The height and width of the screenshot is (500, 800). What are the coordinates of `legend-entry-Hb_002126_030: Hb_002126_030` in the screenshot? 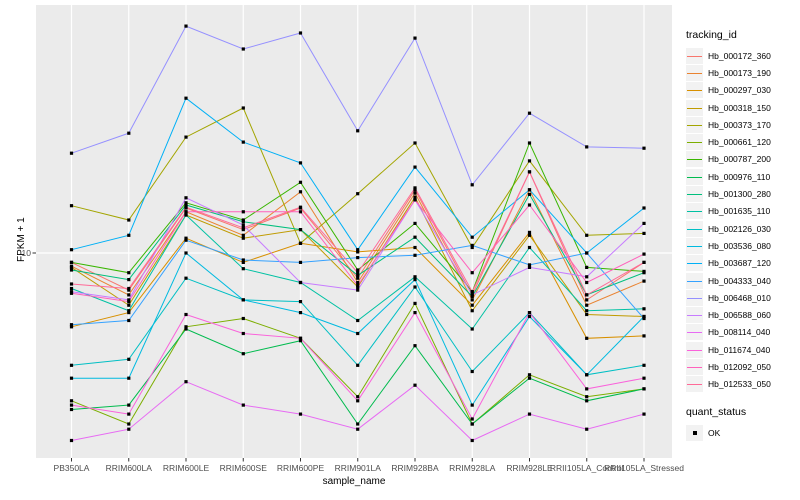 It's located at (742, 228).